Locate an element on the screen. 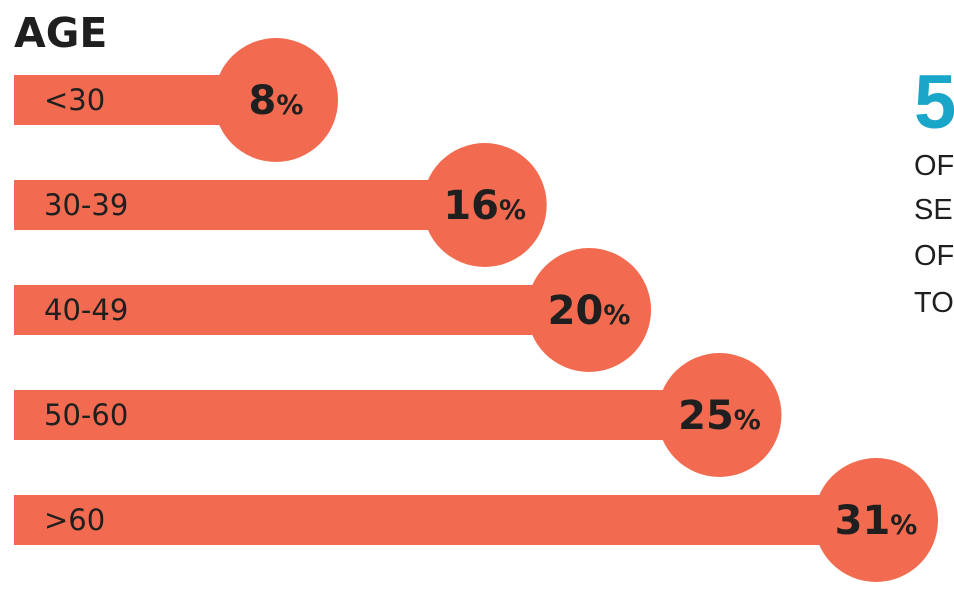 This screenshot has width=954, height=596. category-label: 40-49 is located at coordinates (86, 310).